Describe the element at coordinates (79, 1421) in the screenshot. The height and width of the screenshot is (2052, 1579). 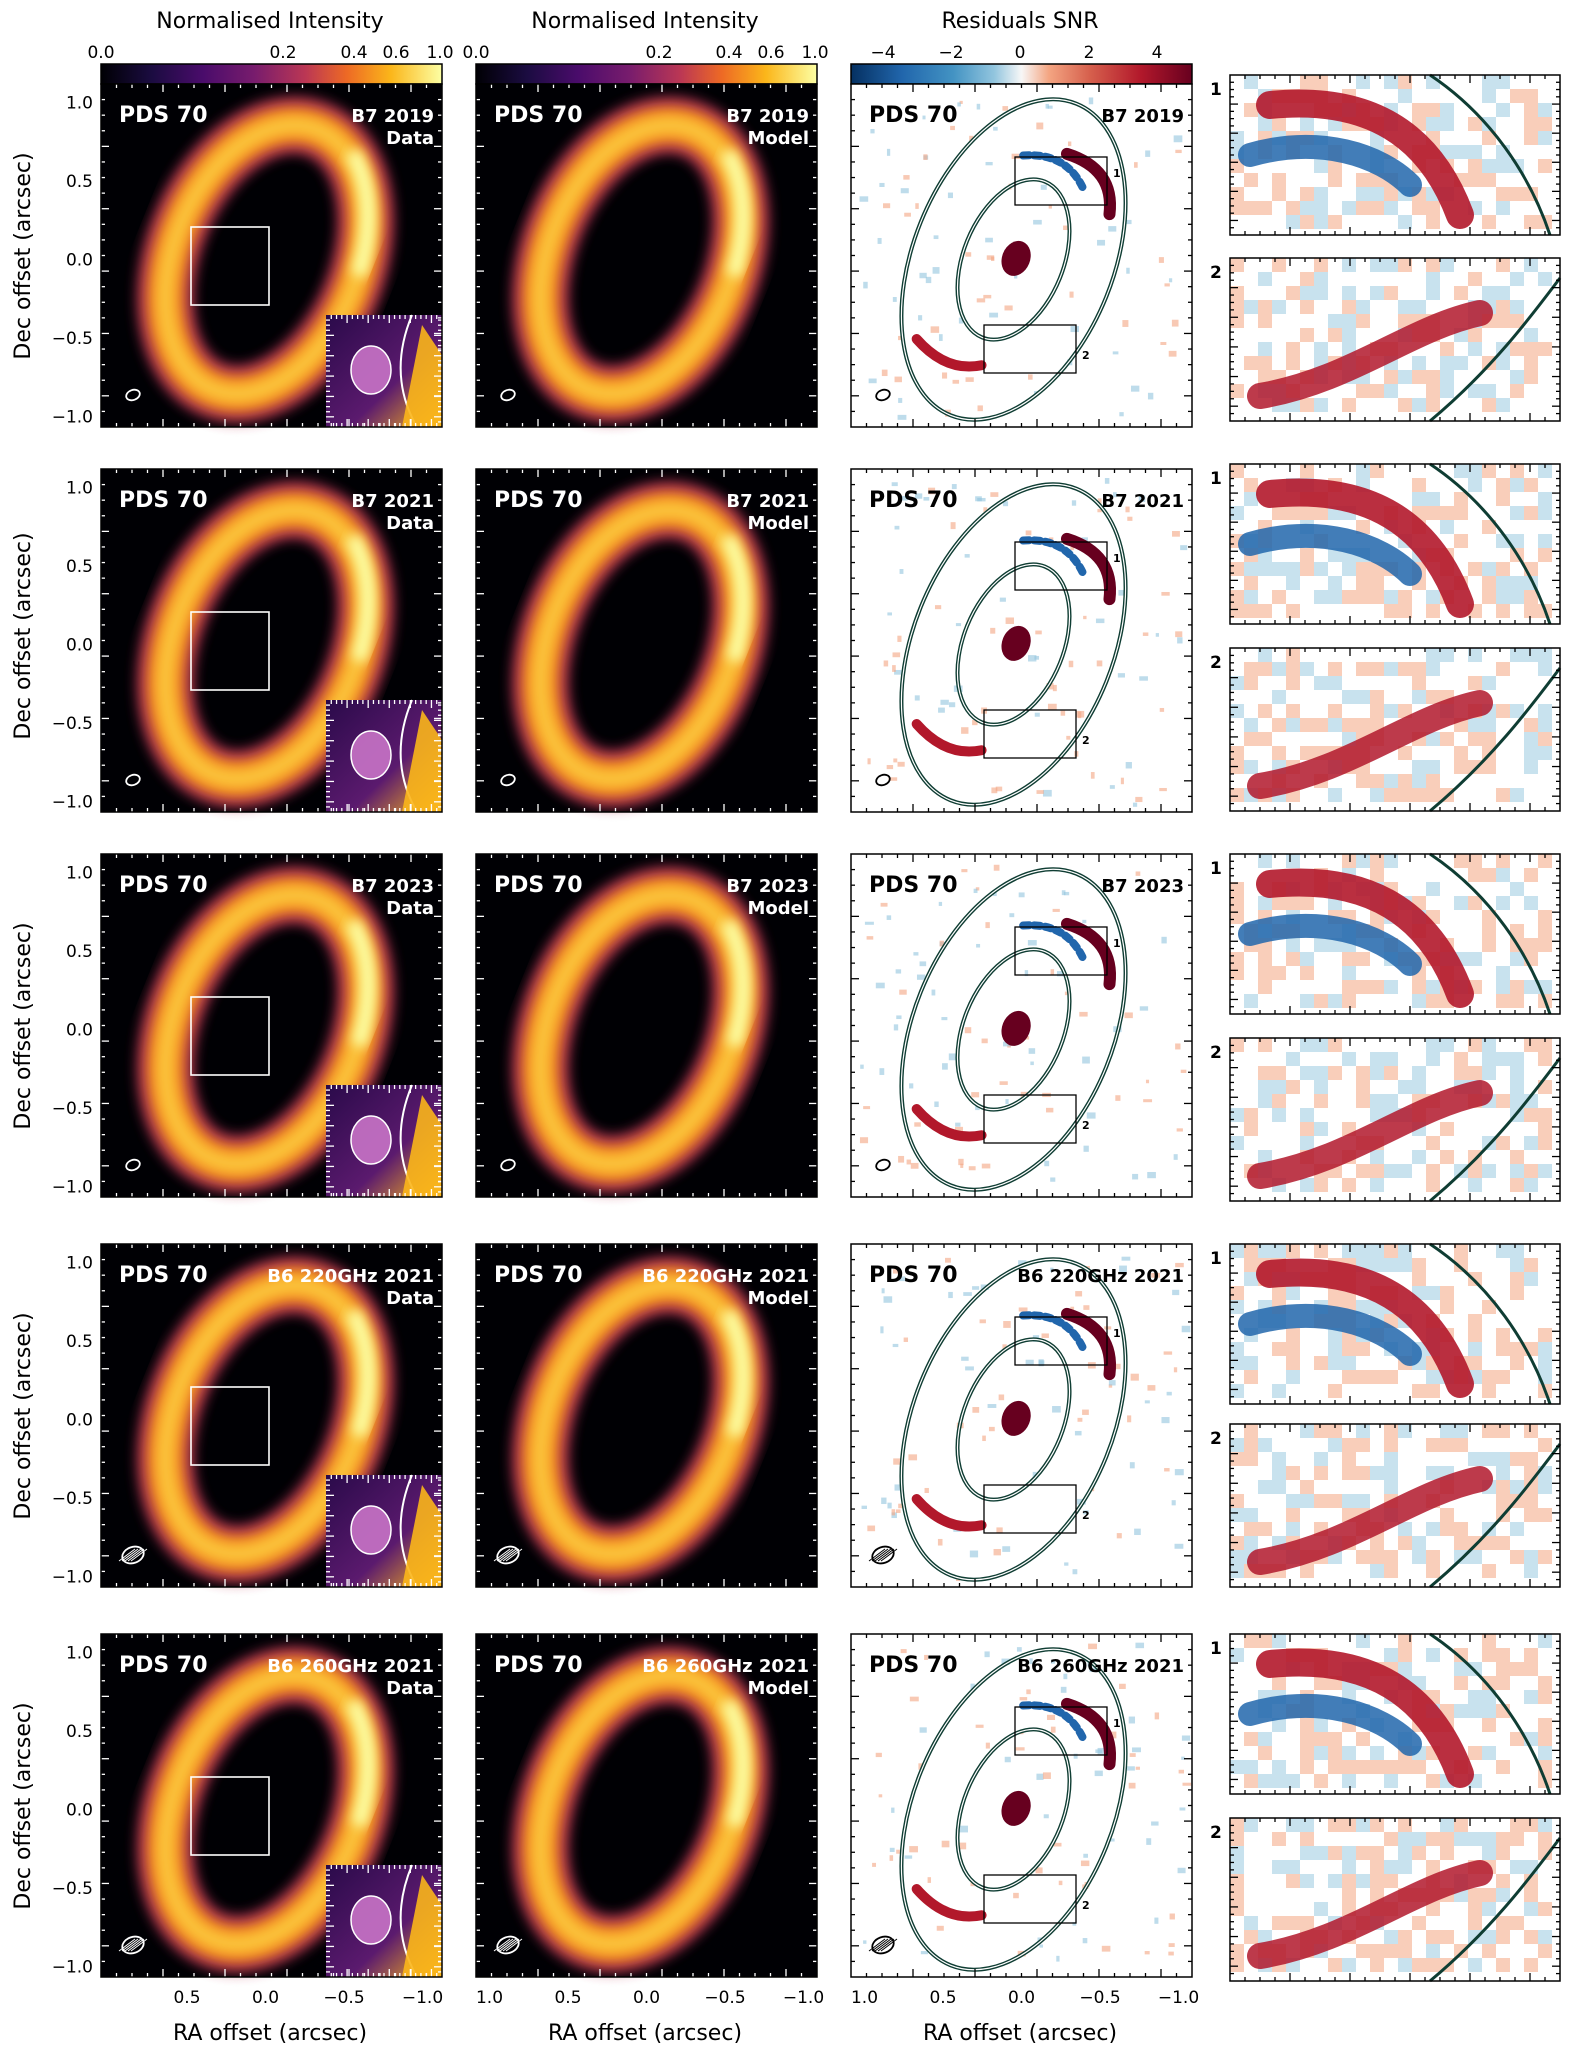
I see `y-tick-label: 0.0` at that location.